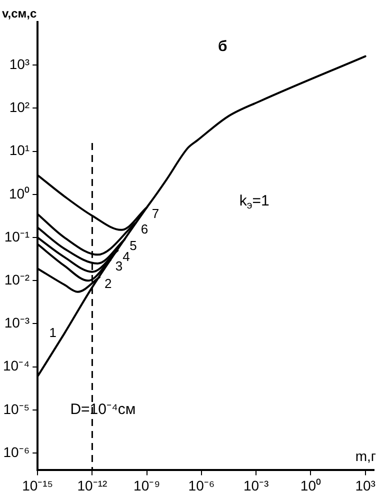  I want to click on y-tick-label: 10², so click(19, 107).